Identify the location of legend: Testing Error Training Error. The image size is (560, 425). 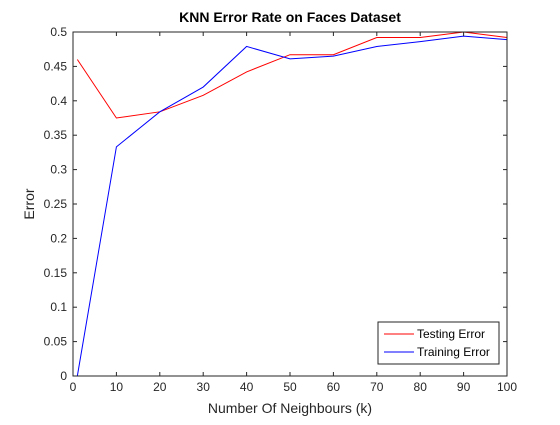
(438, 343).